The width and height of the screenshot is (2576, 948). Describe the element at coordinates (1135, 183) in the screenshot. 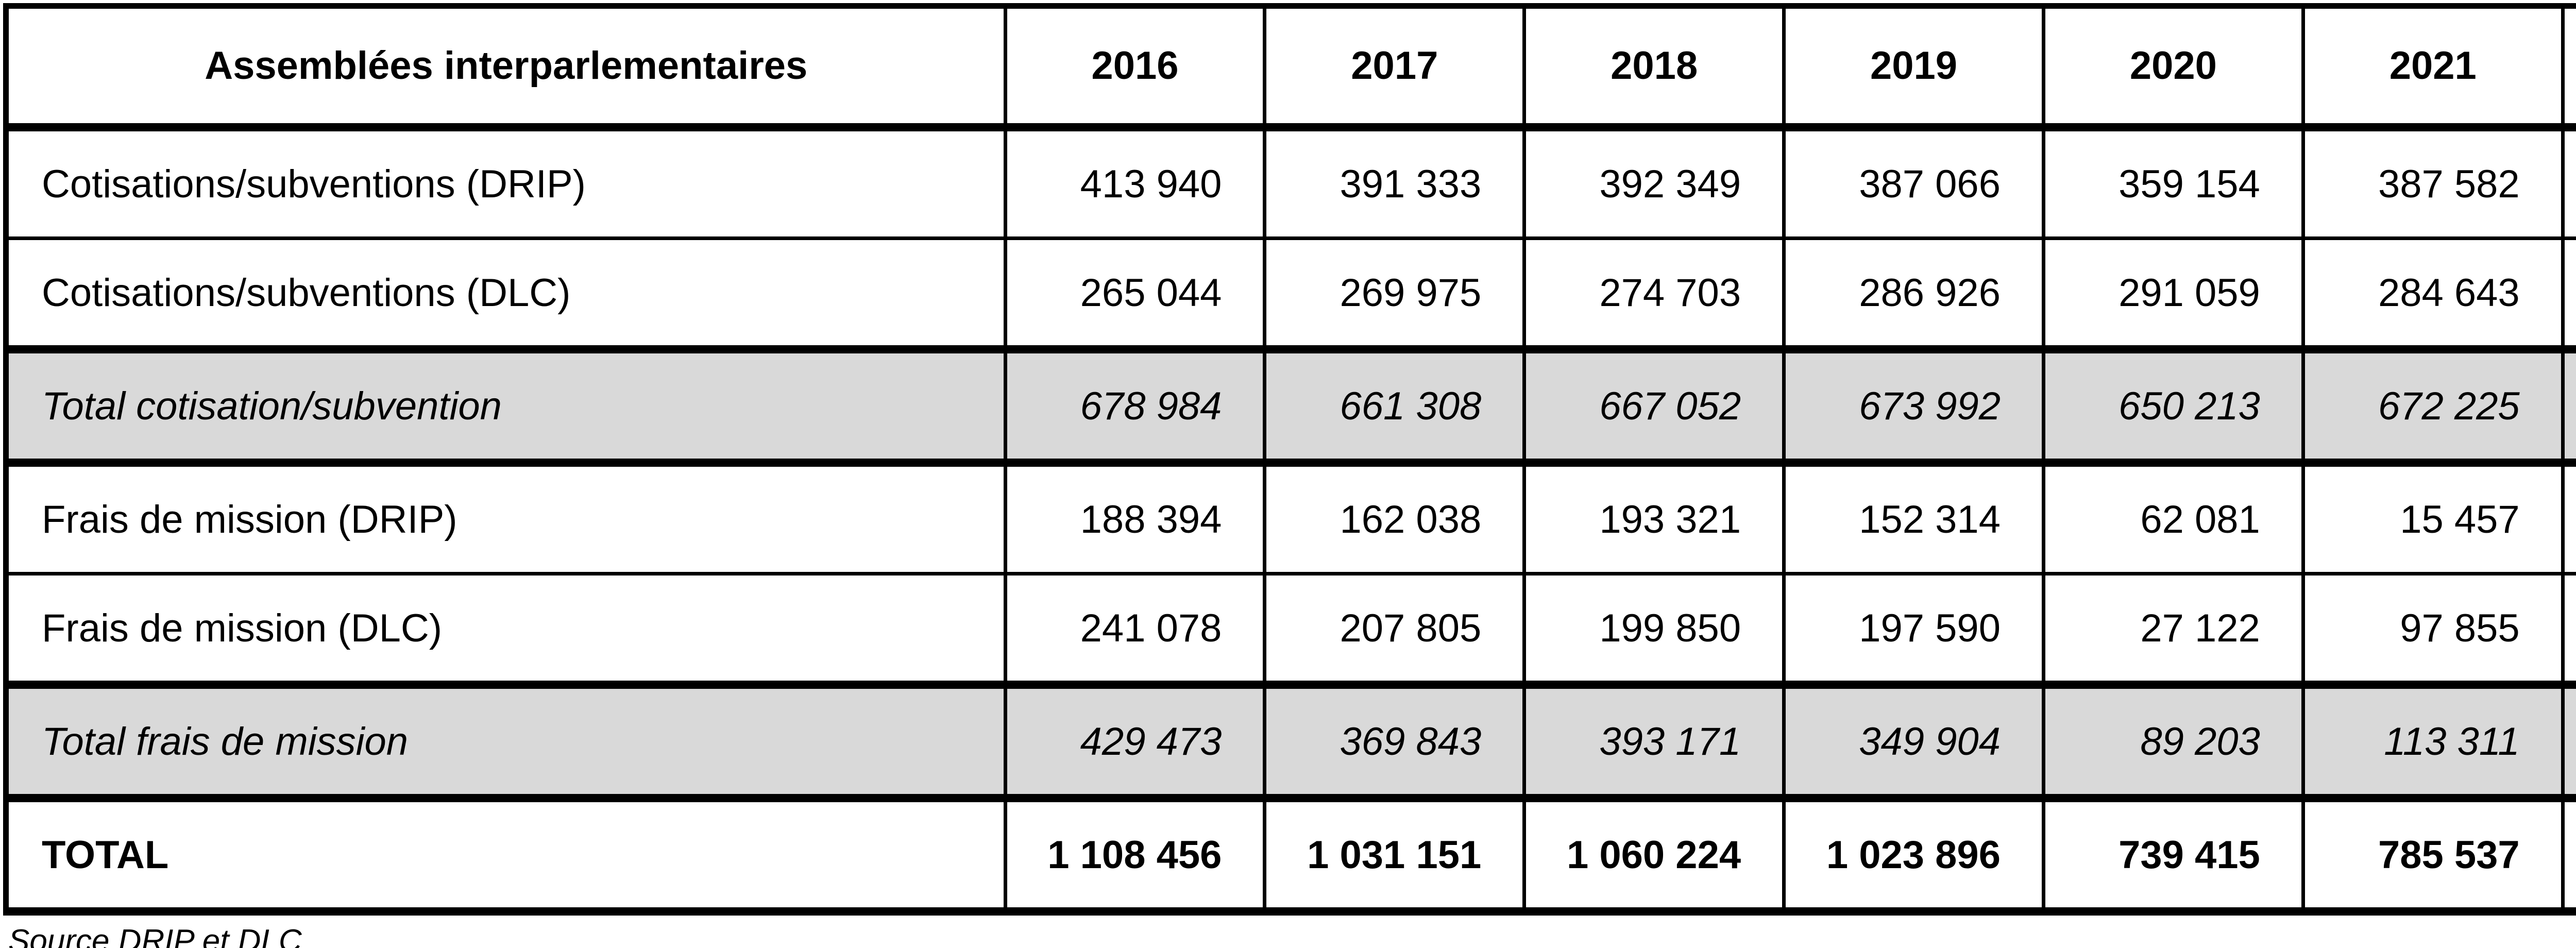

I see `value-cell: 413 940` at that location.